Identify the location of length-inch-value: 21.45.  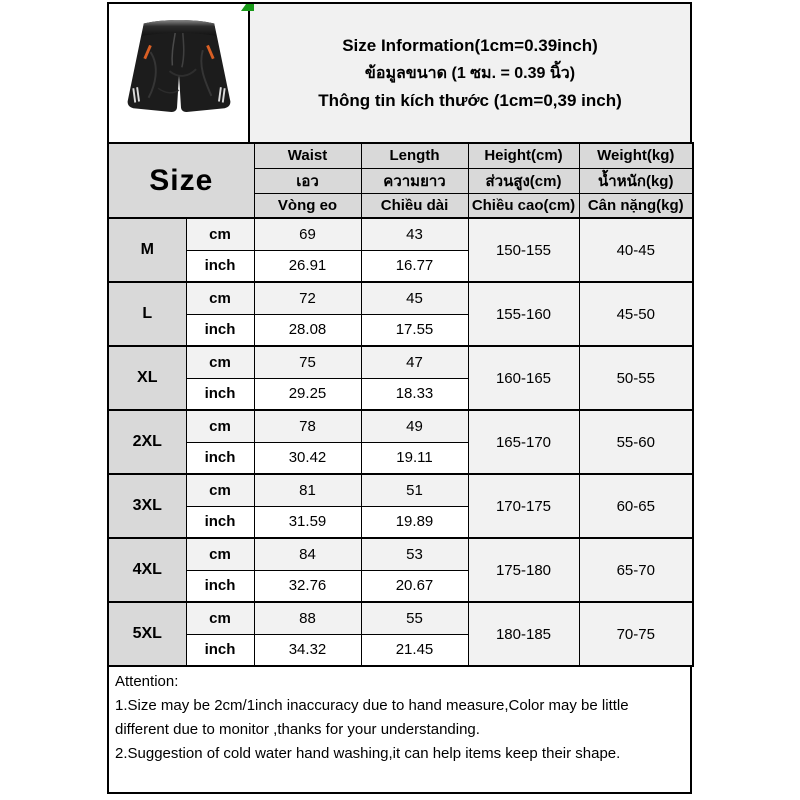
(414, 650).